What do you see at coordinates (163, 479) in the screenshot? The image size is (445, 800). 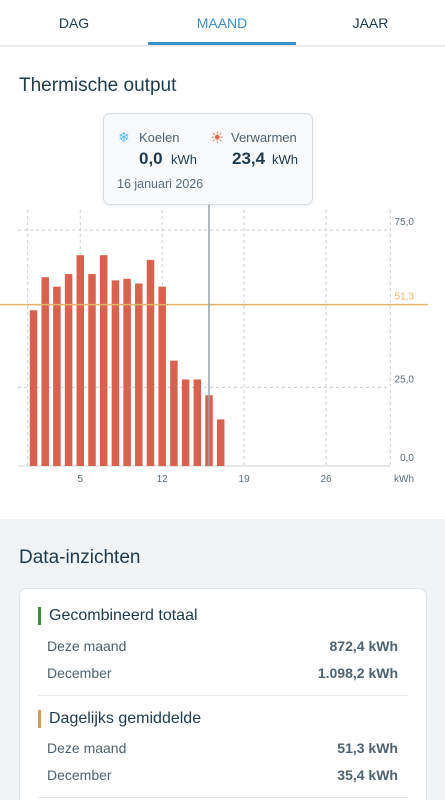 I see `x-tick-label: 12` at bounding box center [163, 479].